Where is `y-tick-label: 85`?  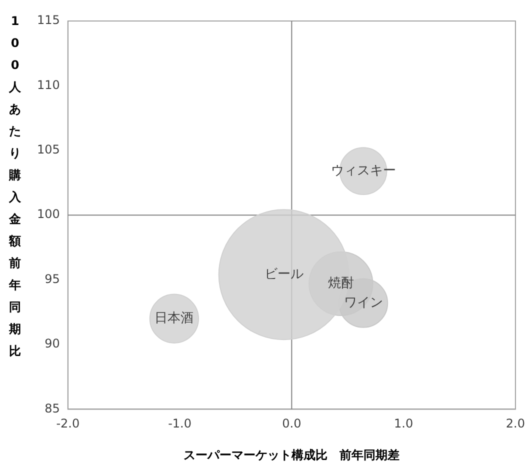
y-tick-label: 85 is located at coordinates (52, 408).